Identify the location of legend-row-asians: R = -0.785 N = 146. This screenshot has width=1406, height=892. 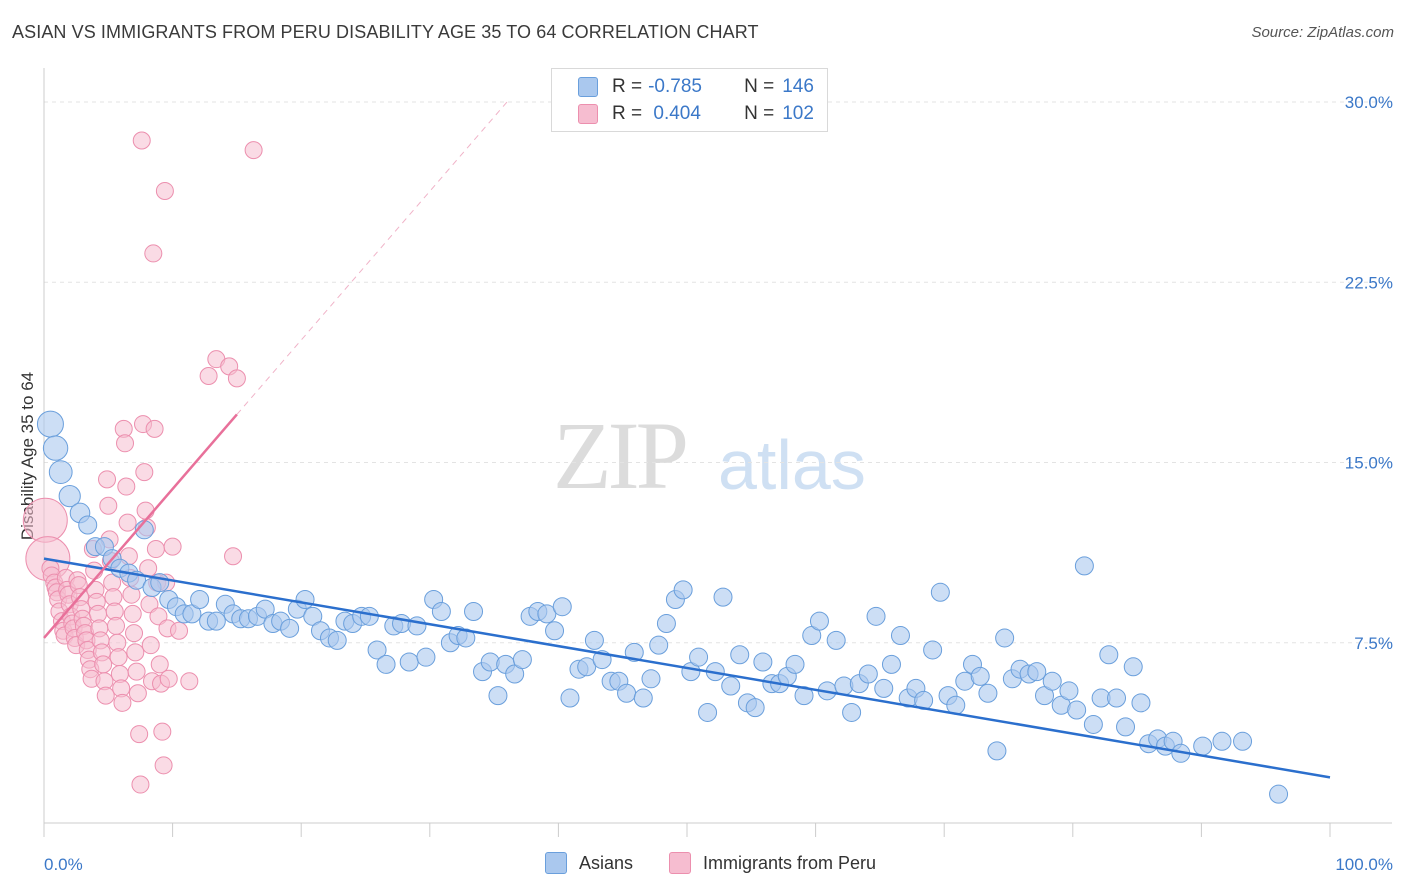
(696, 87).